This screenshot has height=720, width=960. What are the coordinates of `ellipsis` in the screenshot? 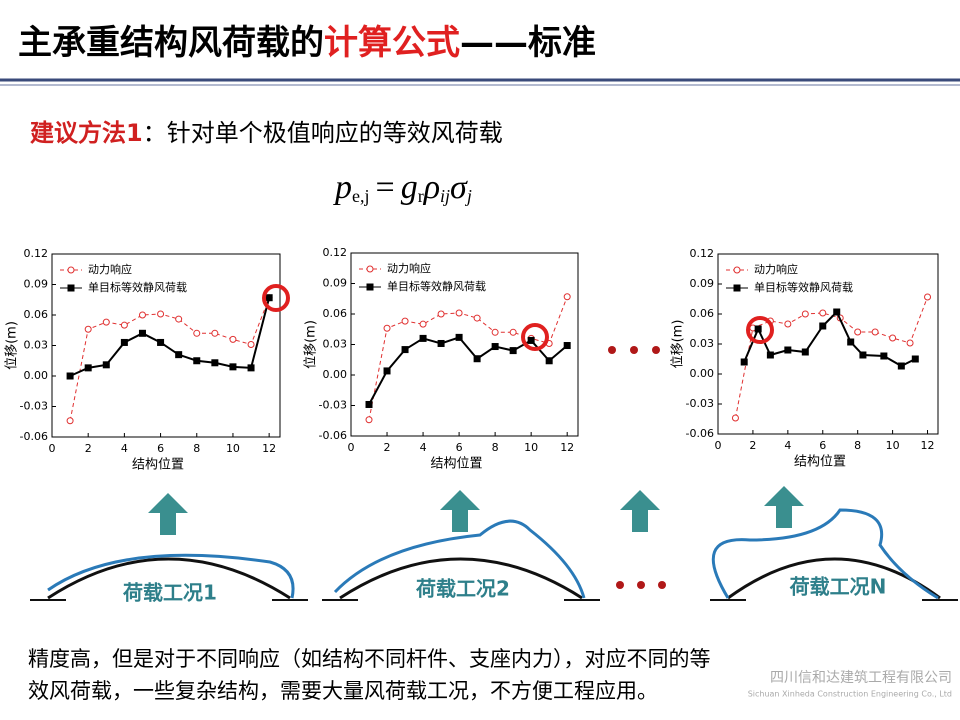 It's located at (637, 467).